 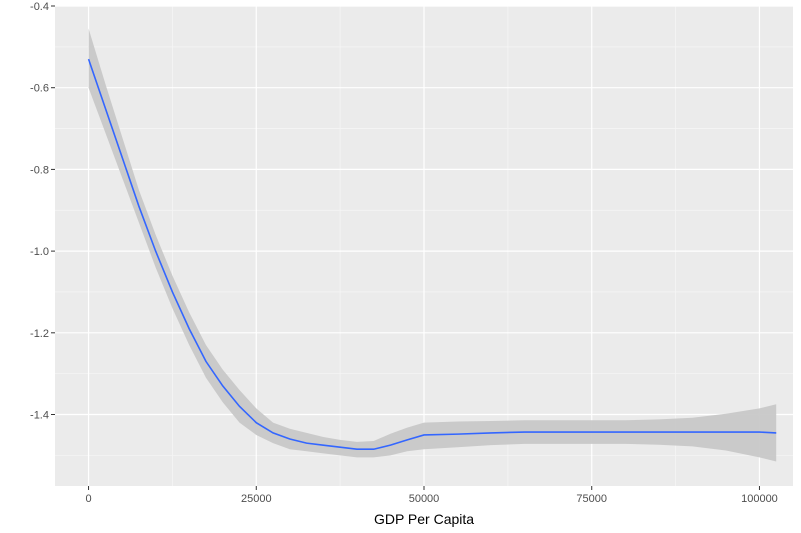 I want to click on y-tick-label: -1.0, so click(x=39, y=252).